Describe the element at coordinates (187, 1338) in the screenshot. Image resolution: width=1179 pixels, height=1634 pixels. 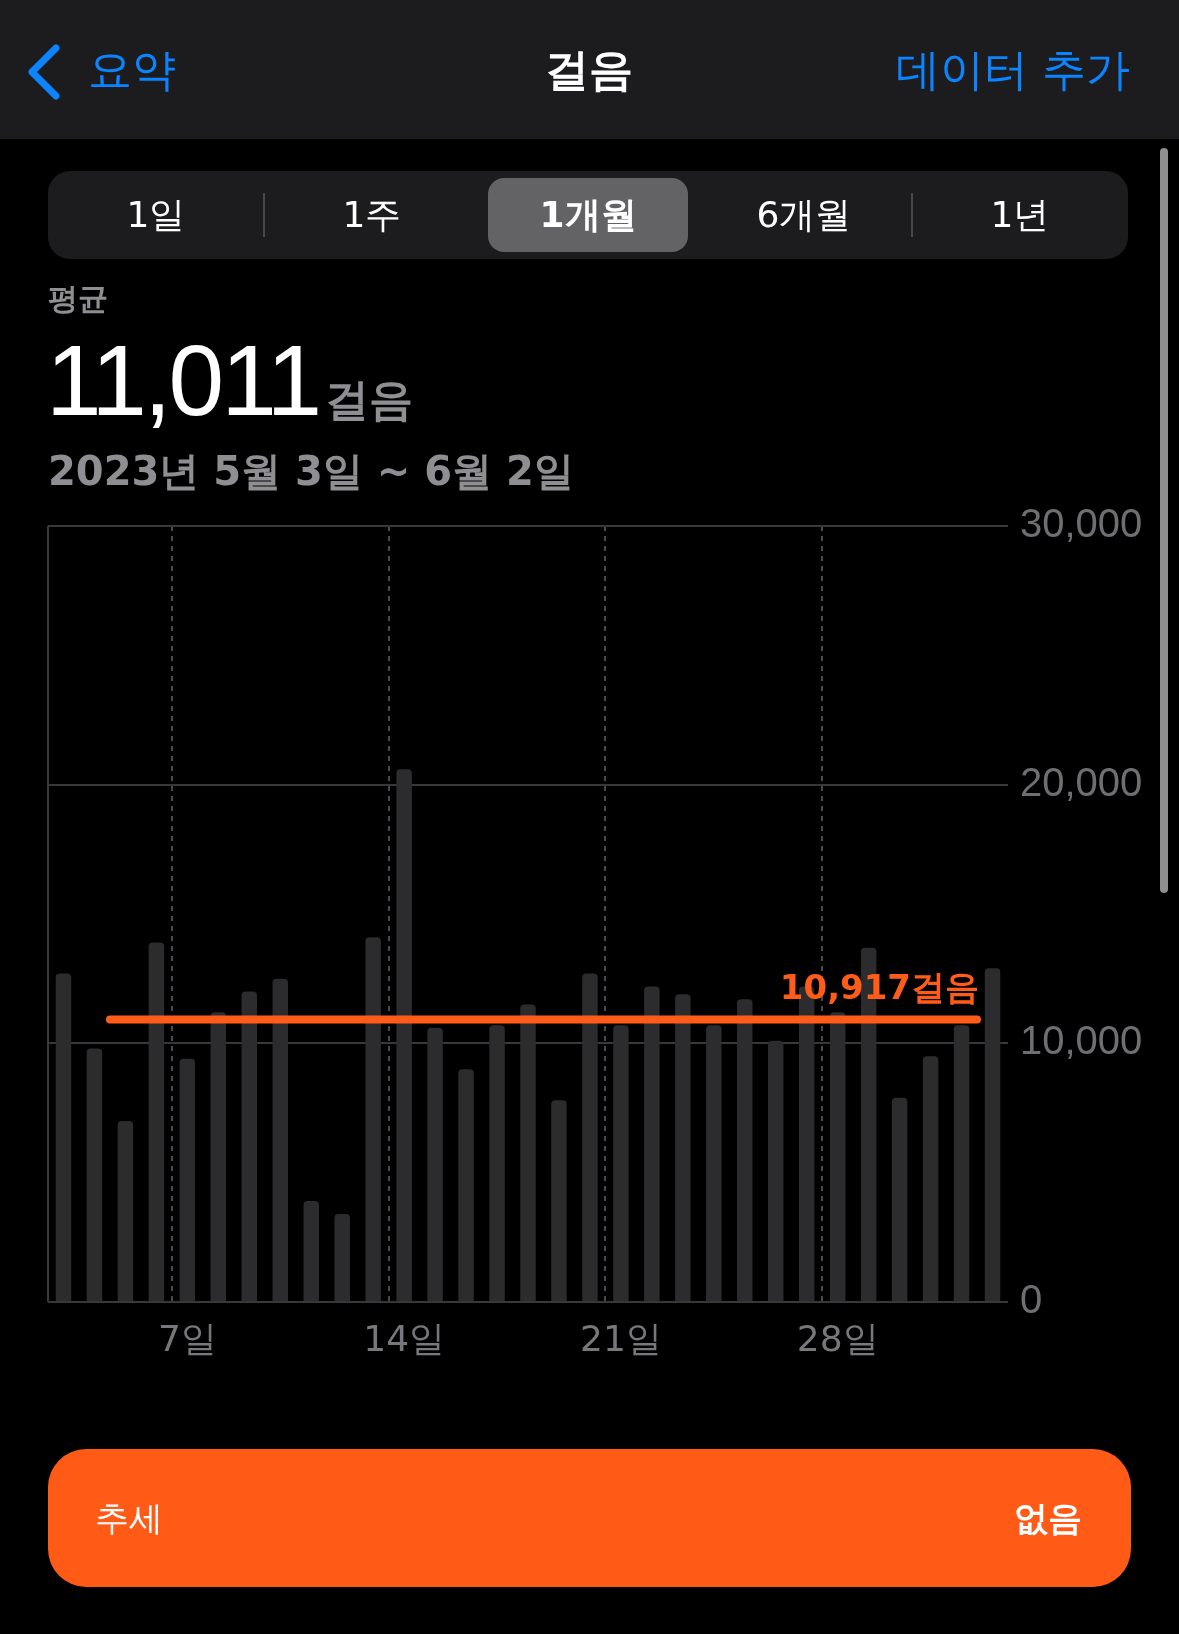
I see `x-tick-label: 7일` at that location.